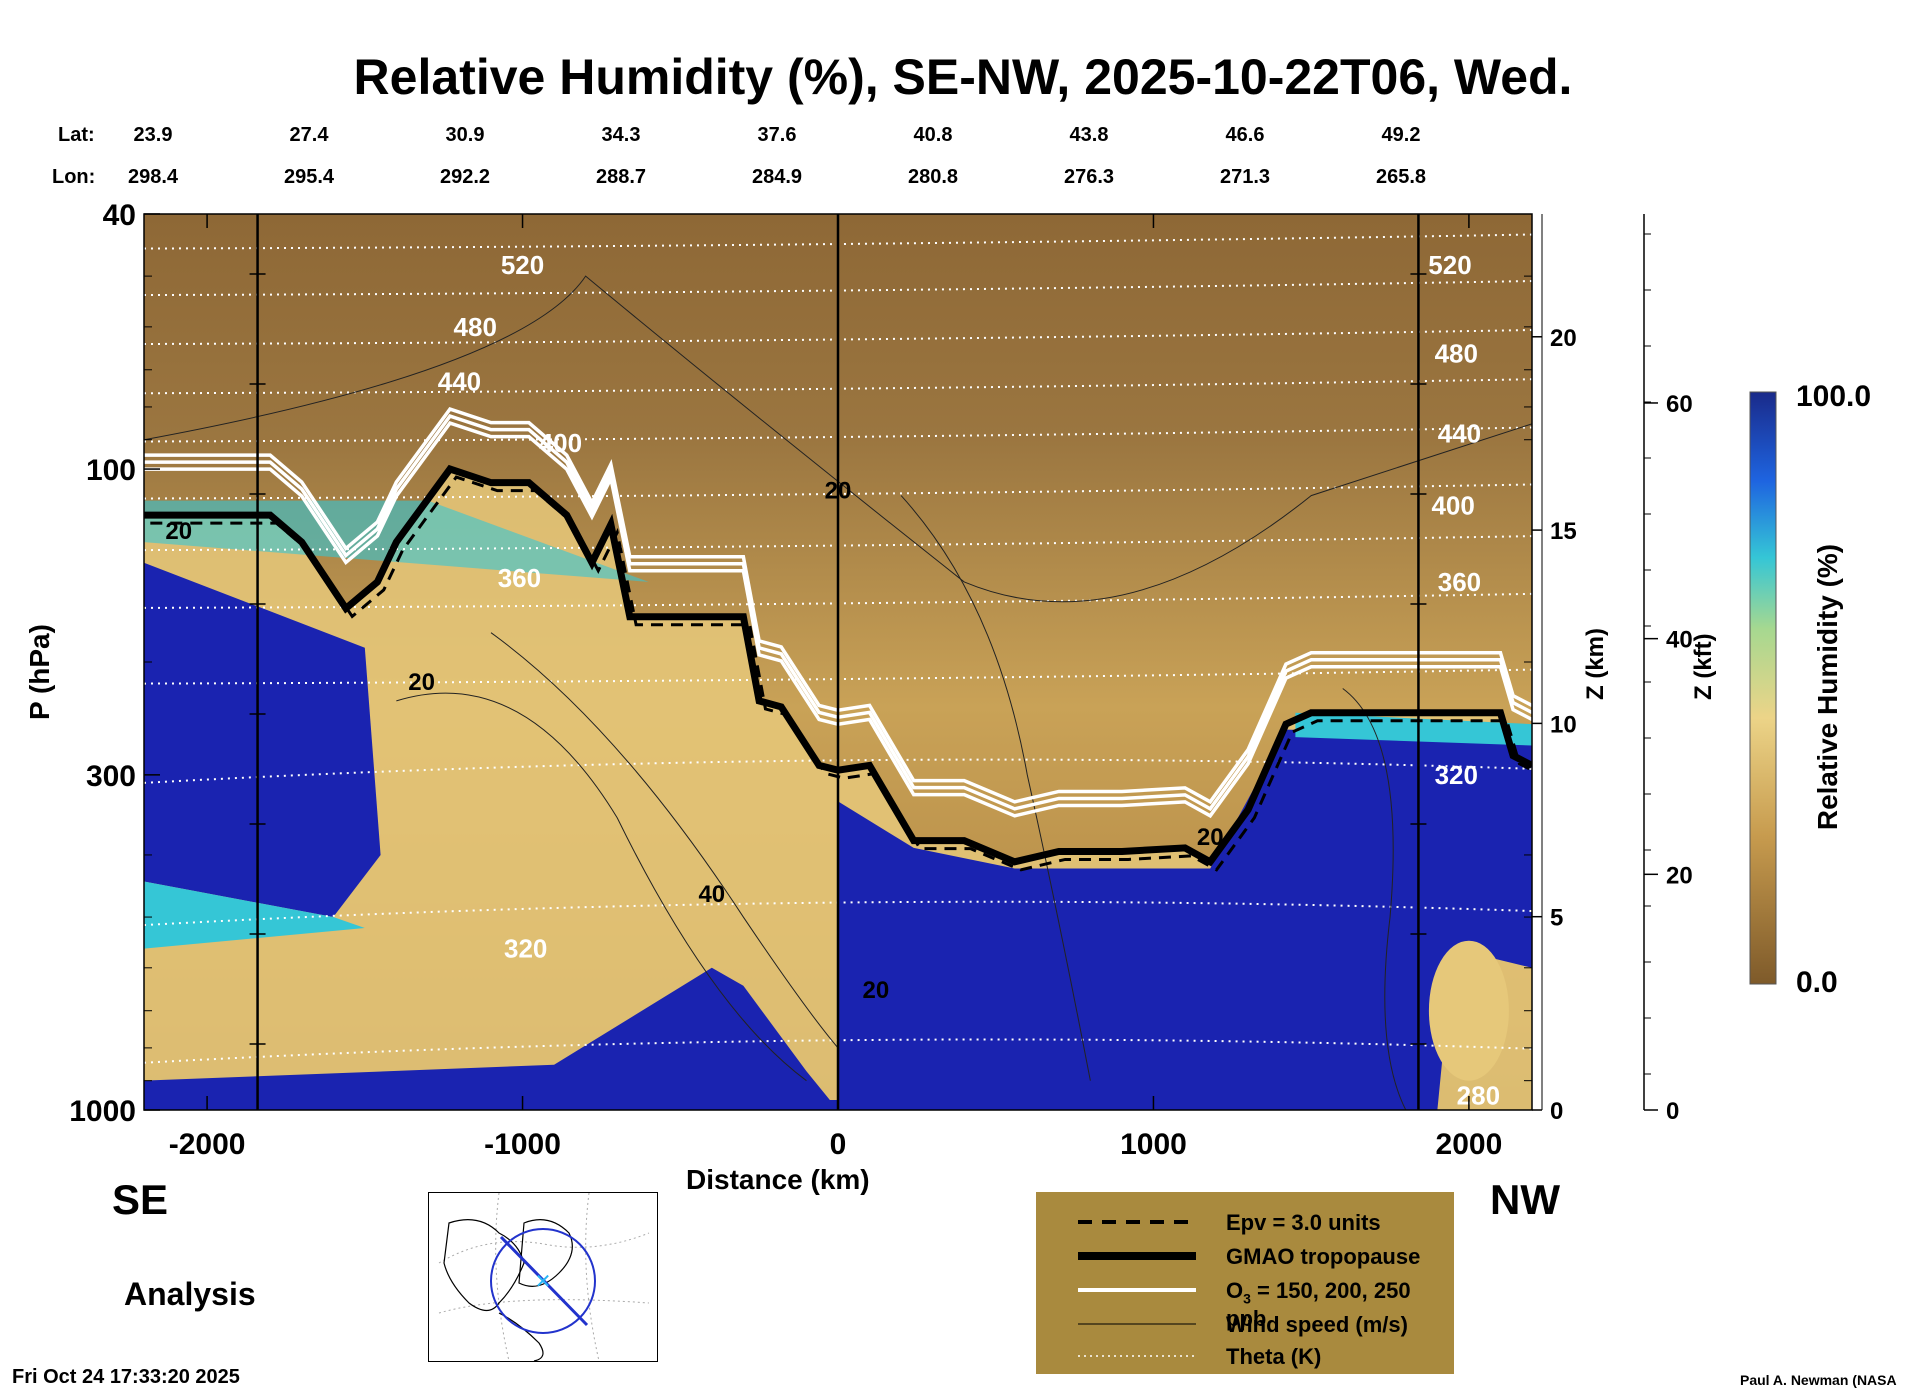 Image resolution: width=1926 pixels, height=1394 pixels. Describe the element at coordinates (621, 135) in the screenshot. I see `lat-value: 34.3` at that location.